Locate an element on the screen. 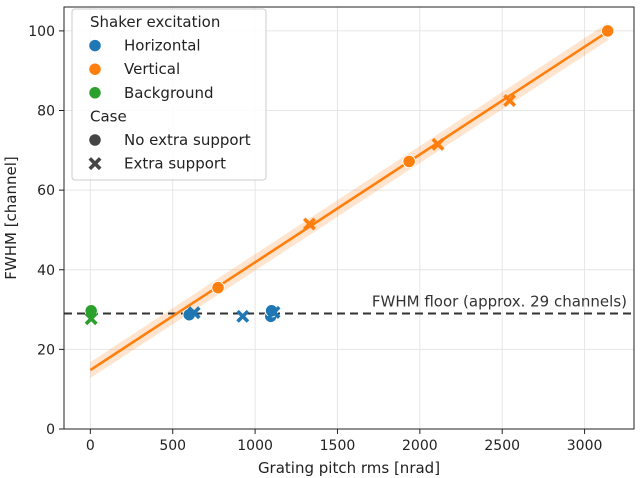 Image resolution: width=640 pixels, height=478 pixels. legend-marker-vertical is located at coordinates (95, 69).